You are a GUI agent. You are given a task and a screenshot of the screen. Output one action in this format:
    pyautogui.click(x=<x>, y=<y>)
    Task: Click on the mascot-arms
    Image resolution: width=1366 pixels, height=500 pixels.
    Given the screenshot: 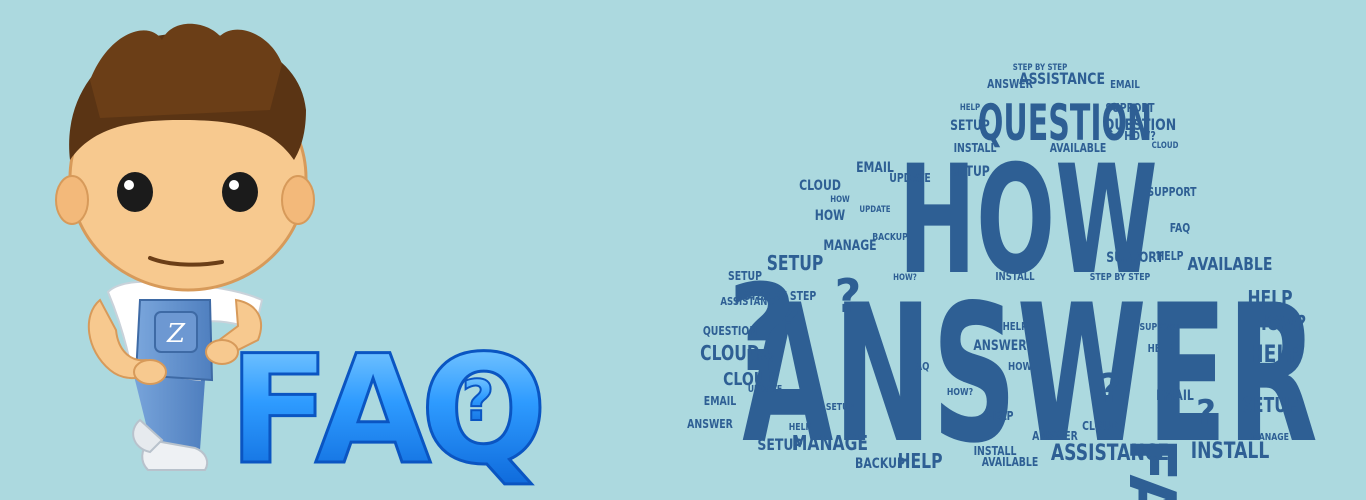 What is the action you would take?
    pyautogui.click(x=175, y=341)
    